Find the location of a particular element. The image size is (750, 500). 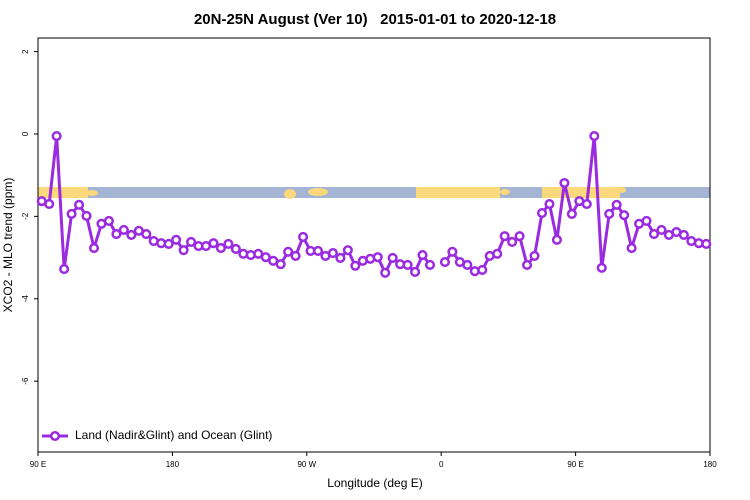

y-tick-label: -4 is located at coordinates (25, 299).